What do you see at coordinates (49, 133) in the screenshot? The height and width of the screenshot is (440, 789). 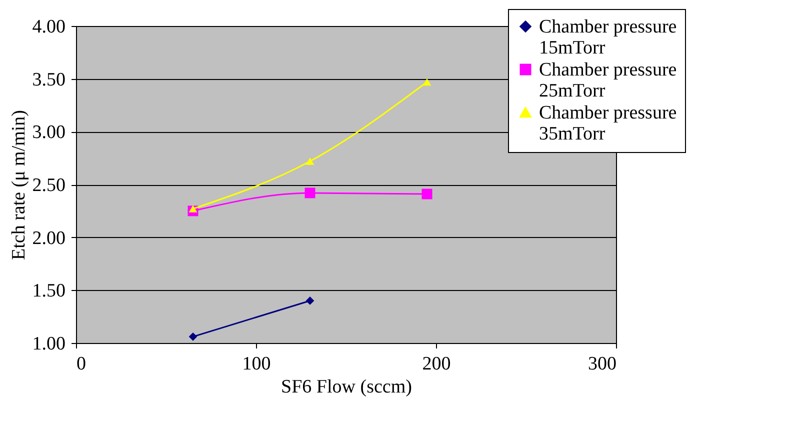 I see `y-tick-label: 3.00` at bounding box center [49, 133].